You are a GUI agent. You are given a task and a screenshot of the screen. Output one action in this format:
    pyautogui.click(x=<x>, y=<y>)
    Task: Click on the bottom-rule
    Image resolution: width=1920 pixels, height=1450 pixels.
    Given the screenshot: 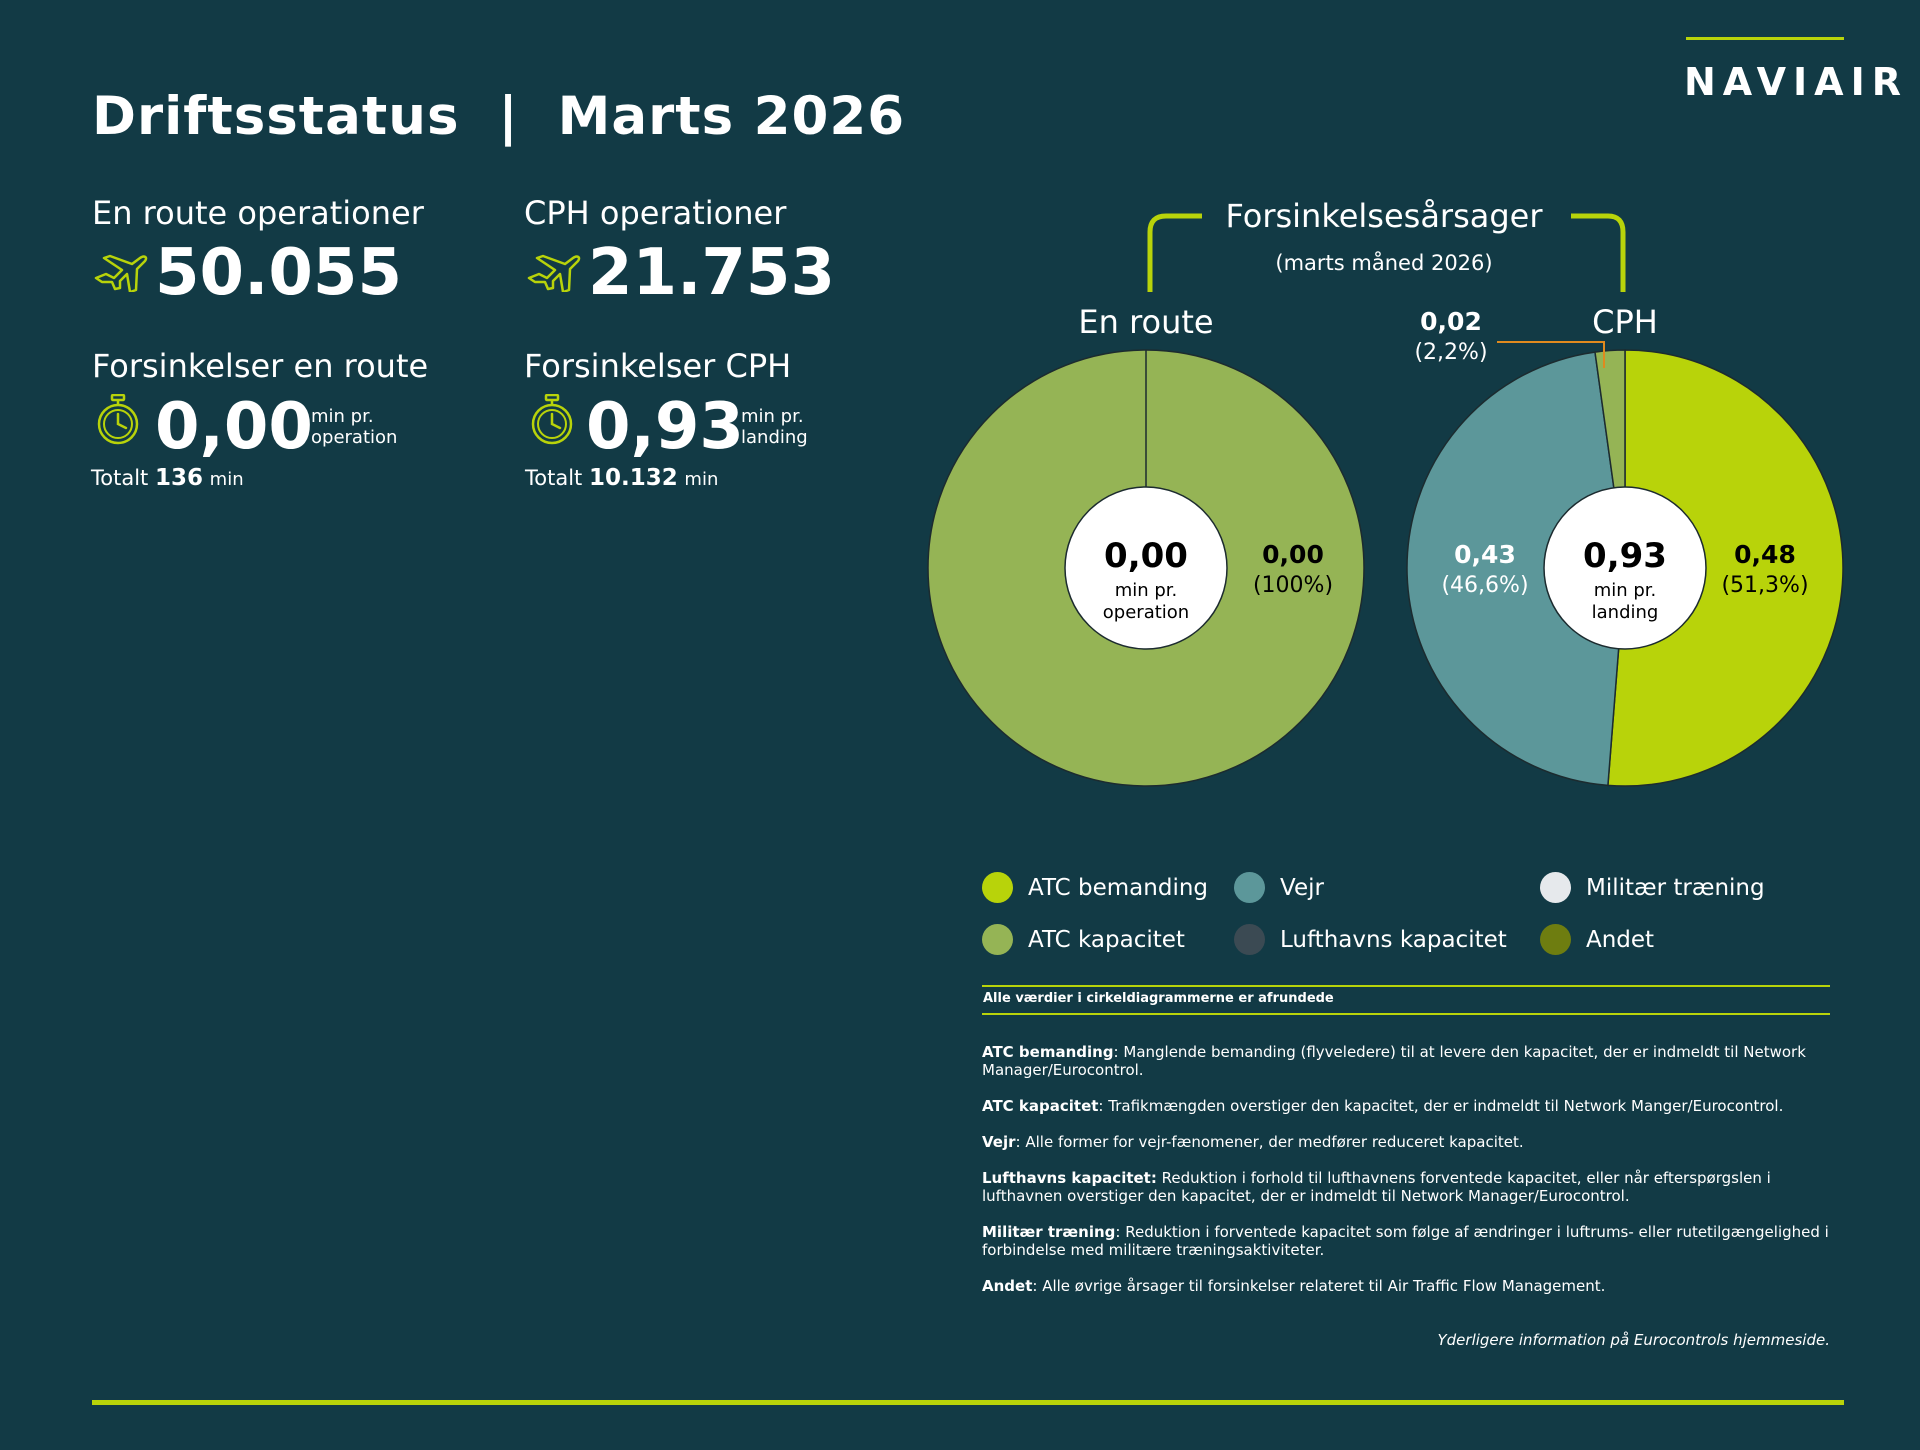 What is the action you would take?
    pyautogui.click(x=968, y=1402)
    